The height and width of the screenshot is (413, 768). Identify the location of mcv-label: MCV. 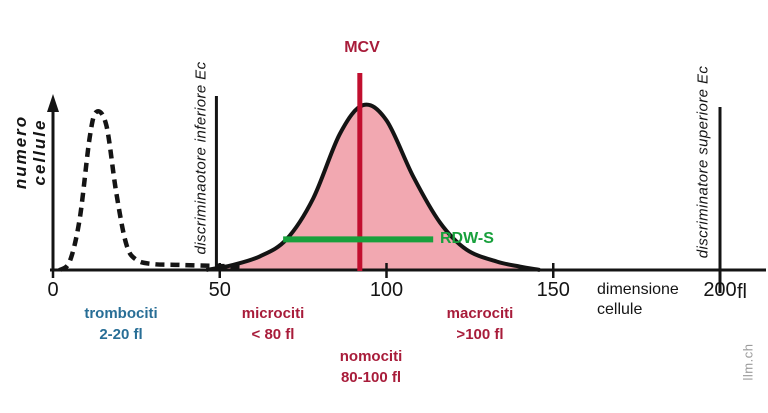
(362, 47).